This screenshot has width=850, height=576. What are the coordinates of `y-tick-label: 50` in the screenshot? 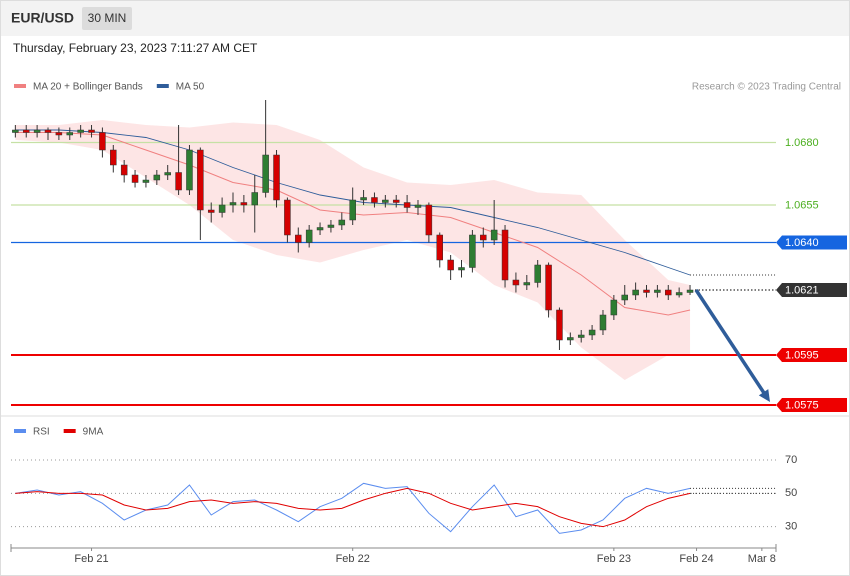 It's located at (791, 493).